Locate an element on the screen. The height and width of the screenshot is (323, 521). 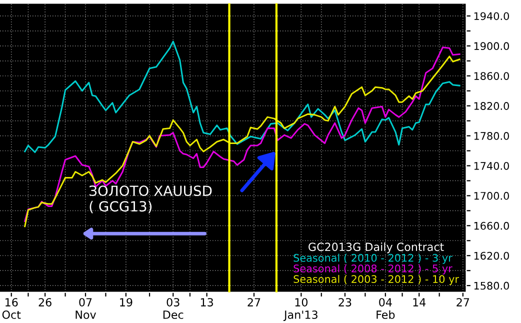
x-tick-label: 03 Dec is located at coordinates (173, 308).